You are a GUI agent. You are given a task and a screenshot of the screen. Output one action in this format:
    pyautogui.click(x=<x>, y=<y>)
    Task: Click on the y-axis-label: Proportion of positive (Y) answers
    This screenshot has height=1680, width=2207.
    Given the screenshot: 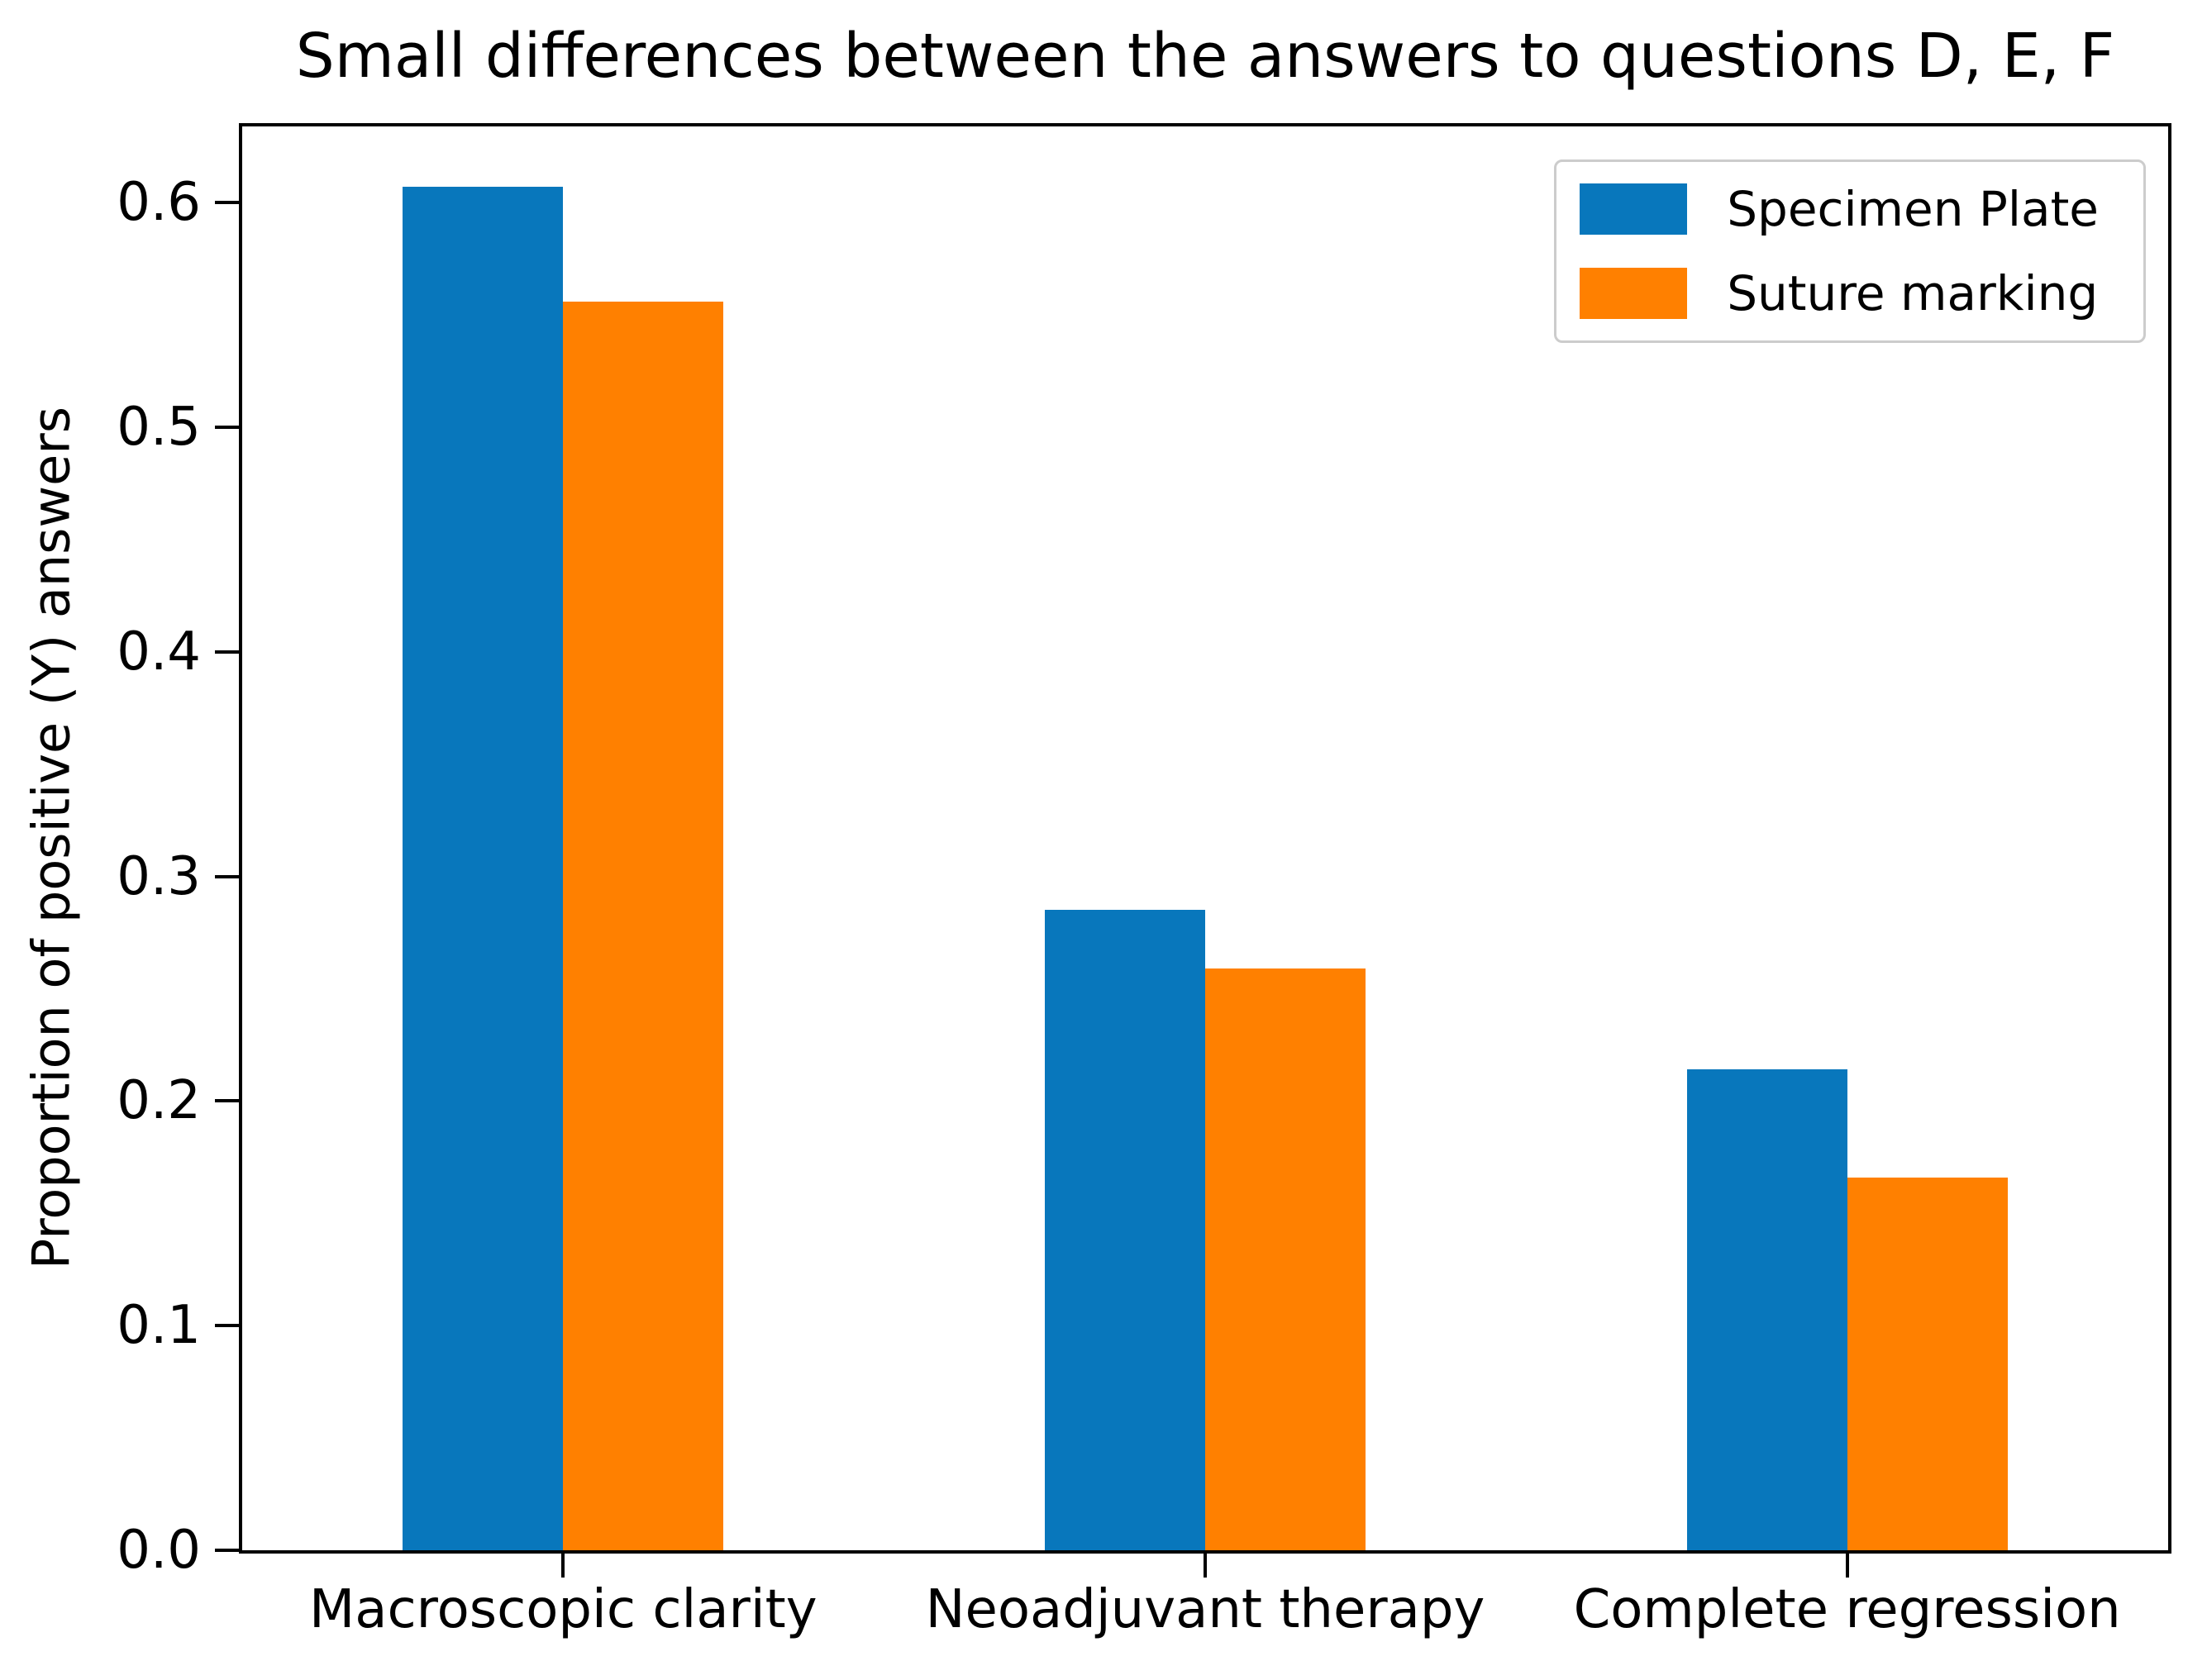 What is the action you would take?
    pyautogui.click(x=51, y=838)
    